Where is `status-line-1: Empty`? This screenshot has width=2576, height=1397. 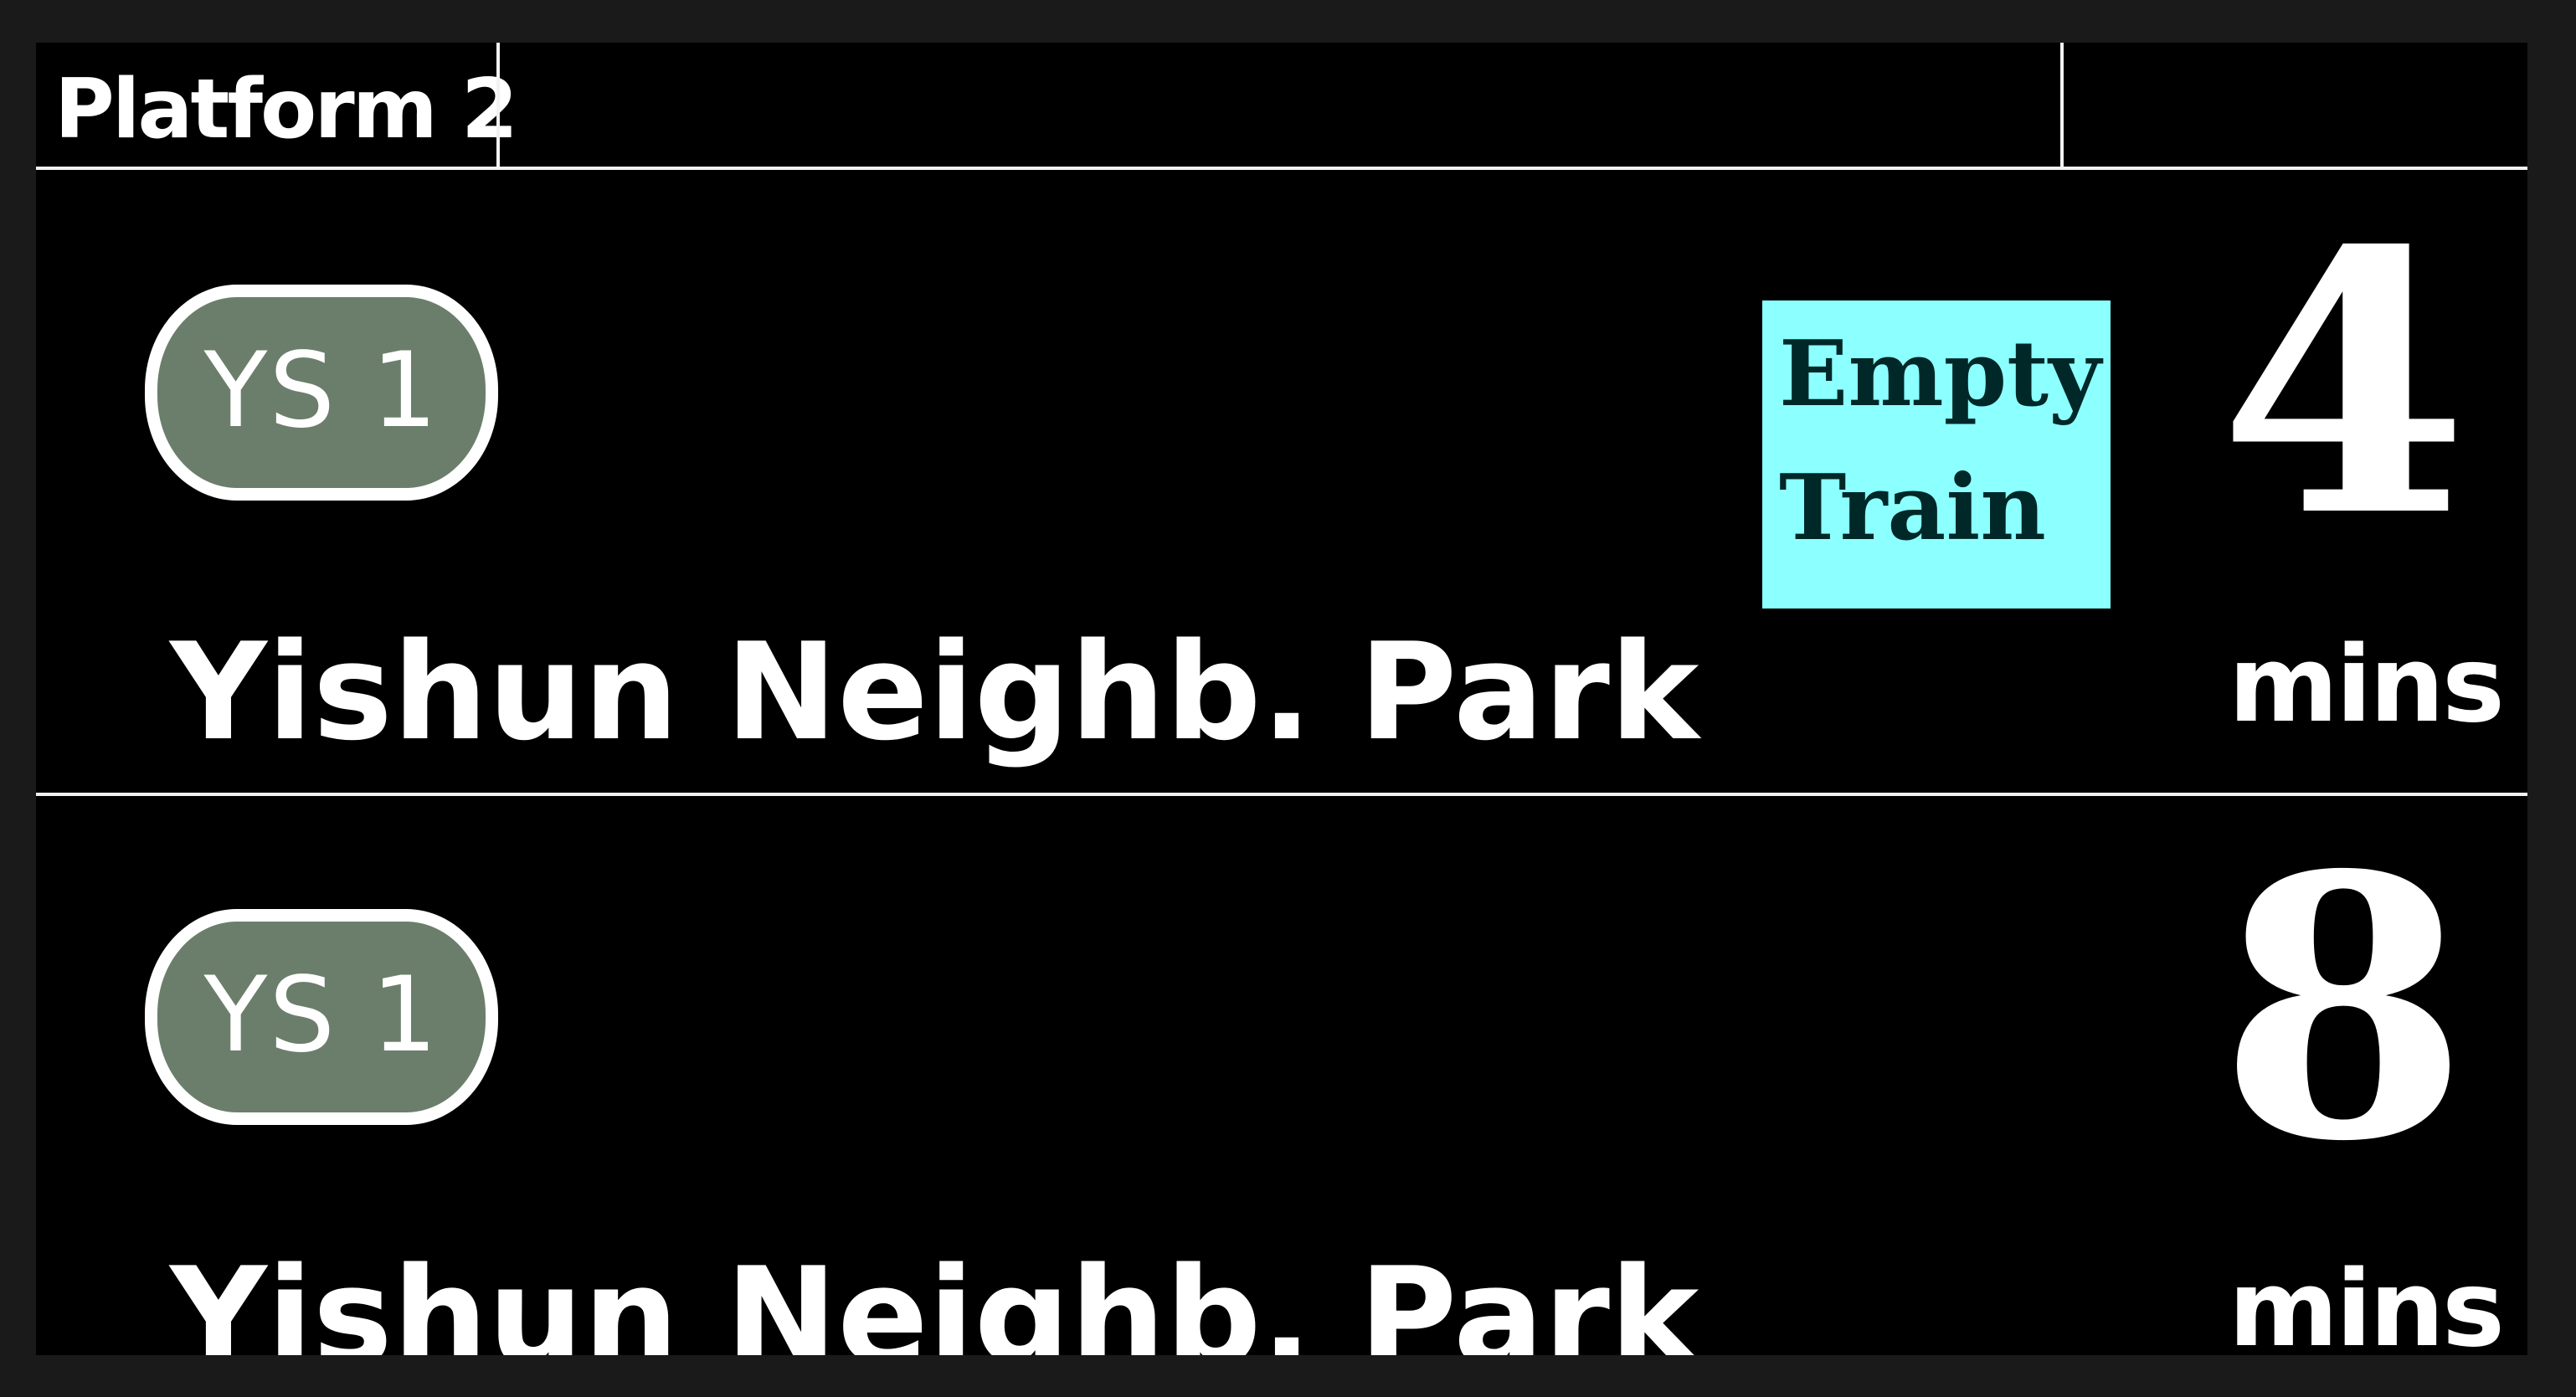
status-line-1: Empty is located at coordinates (1940, 374).